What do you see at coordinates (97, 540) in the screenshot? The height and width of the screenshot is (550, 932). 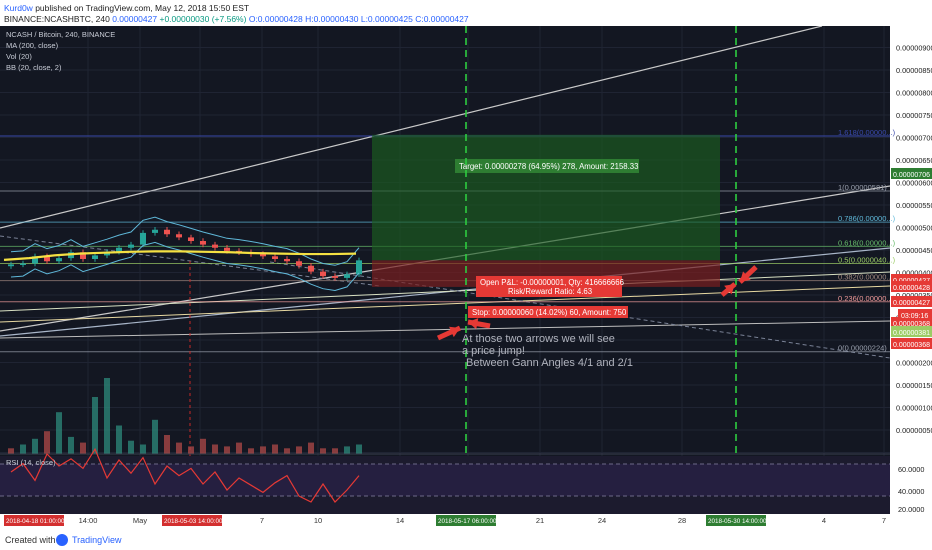 I see `tradingview-brand: TradingView` at bounding box center [97, 540].